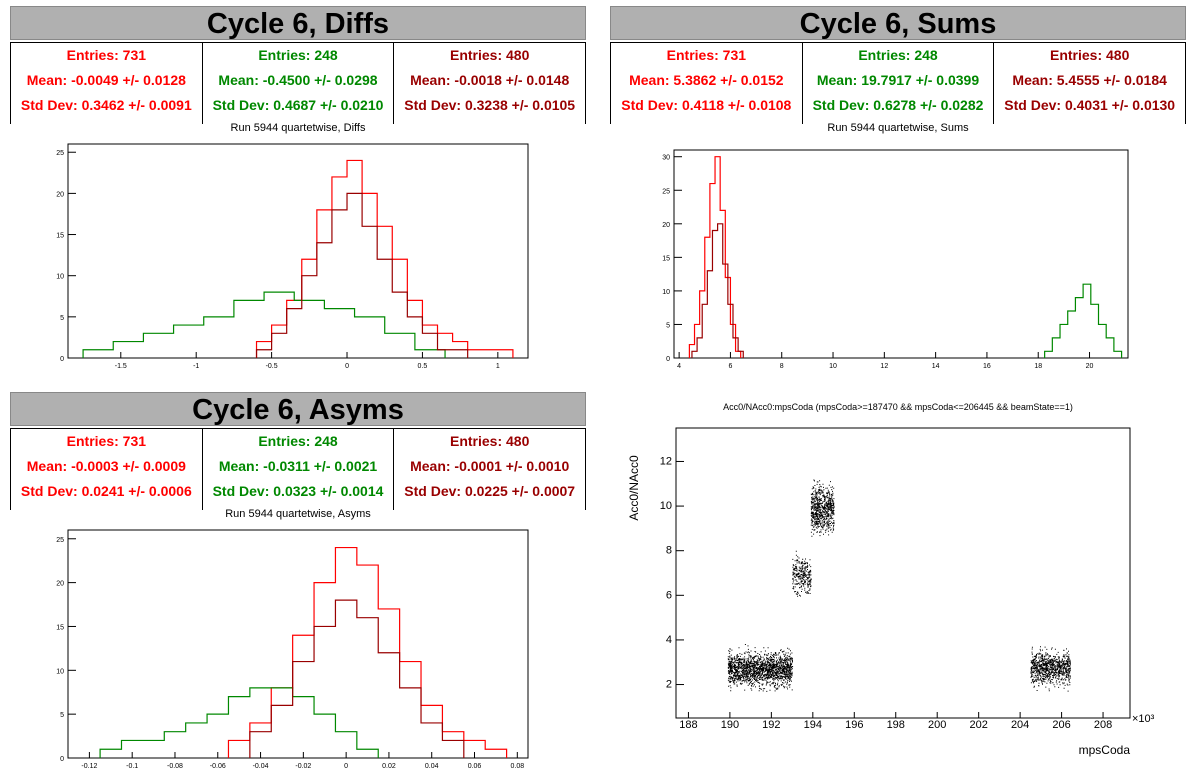 The width and height of the screenshot is (1196, 772). Describe the element at coordinates (1143, 719) in the screenshot. I see `x-exponent-label: ×10³` at that location.